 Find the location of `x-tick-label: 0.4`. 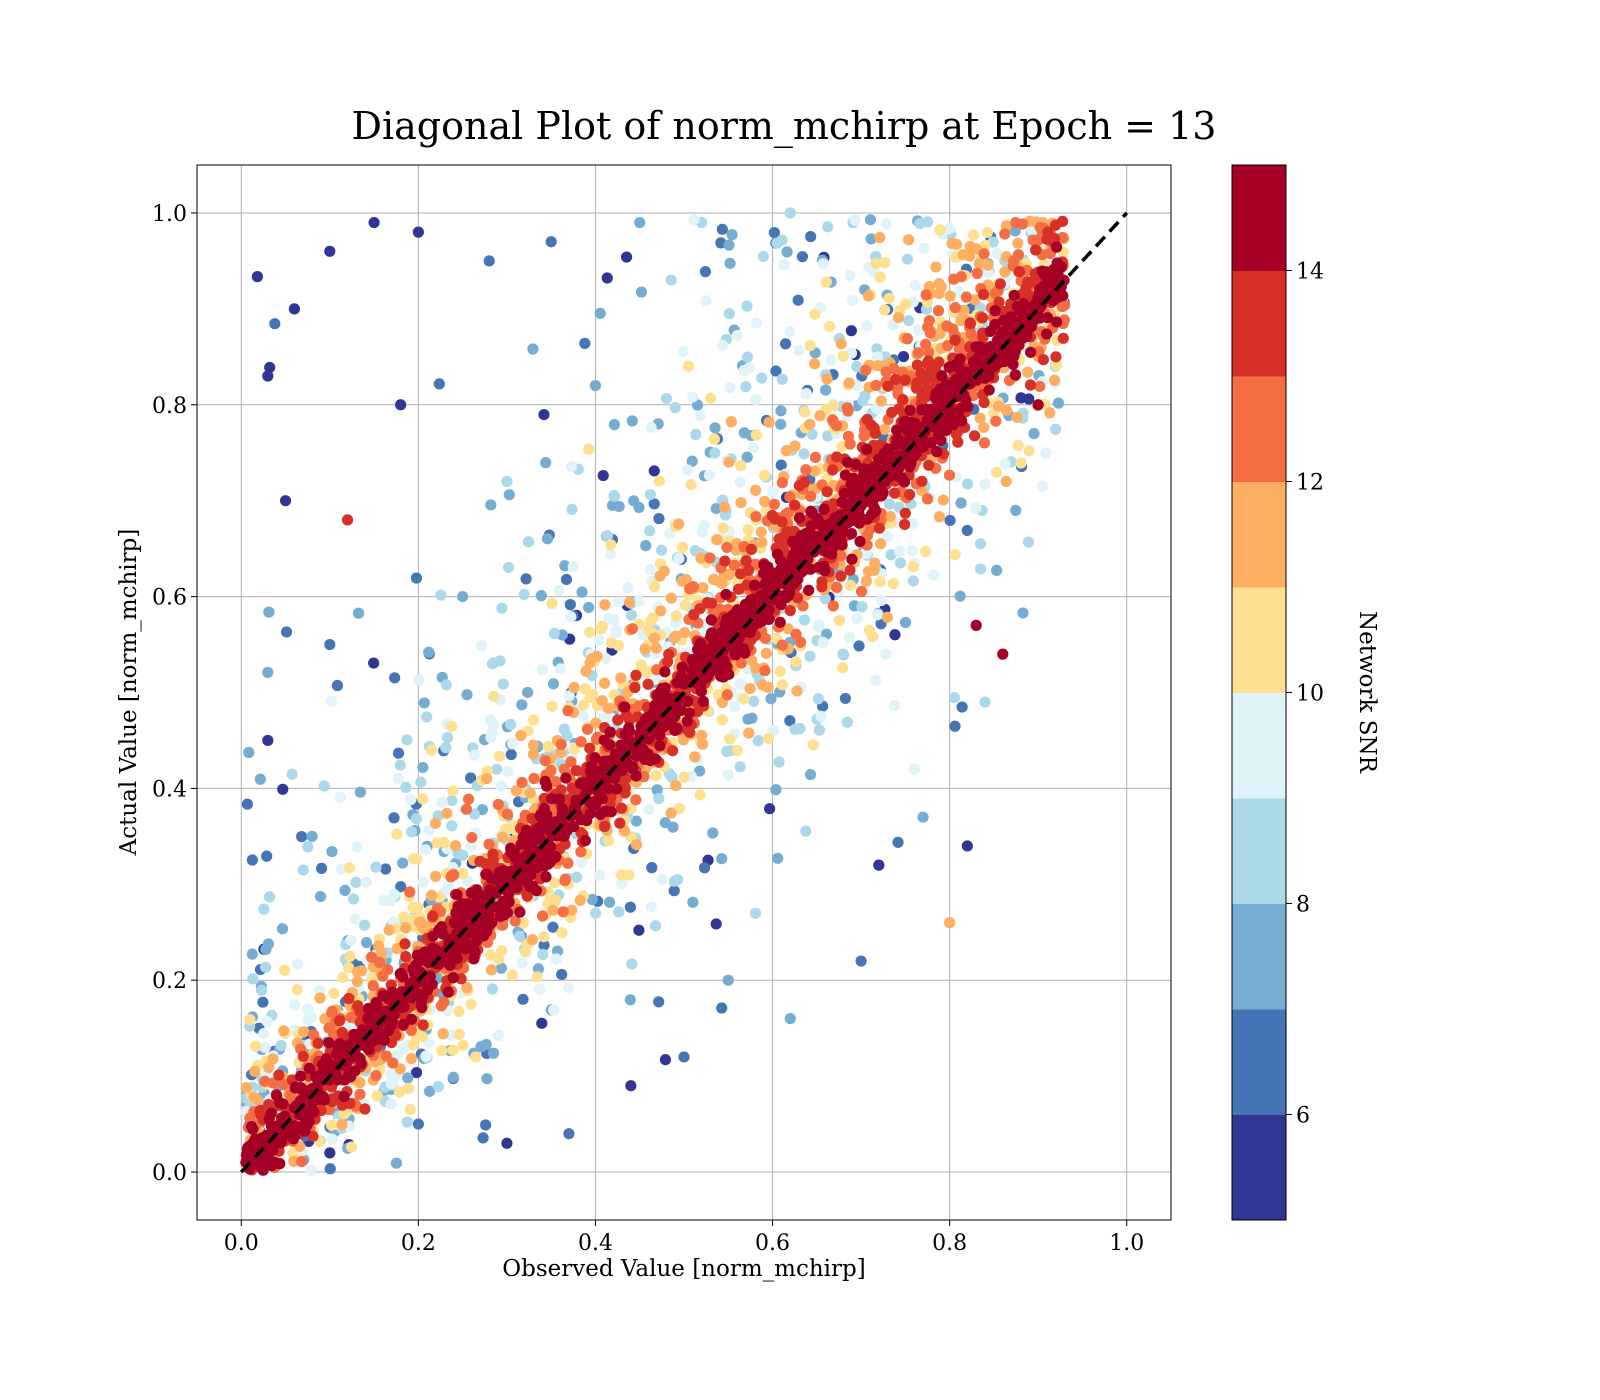

x-tick-label: 0.4 is located at coordinates (595, 1243).